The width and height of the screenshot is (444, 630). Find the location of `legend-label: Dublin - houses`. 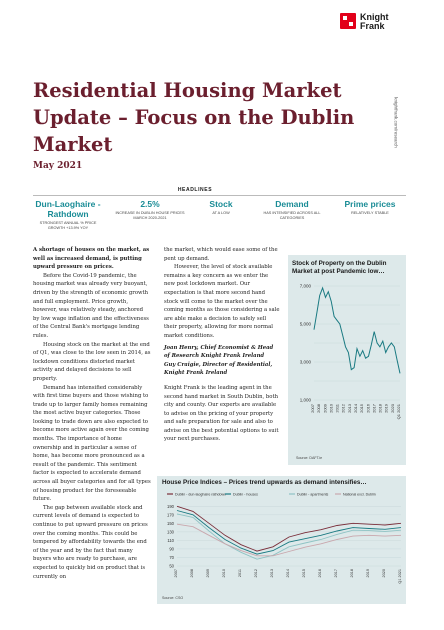

legend-label: Dublin - houses is located at coordinates (245, 495).